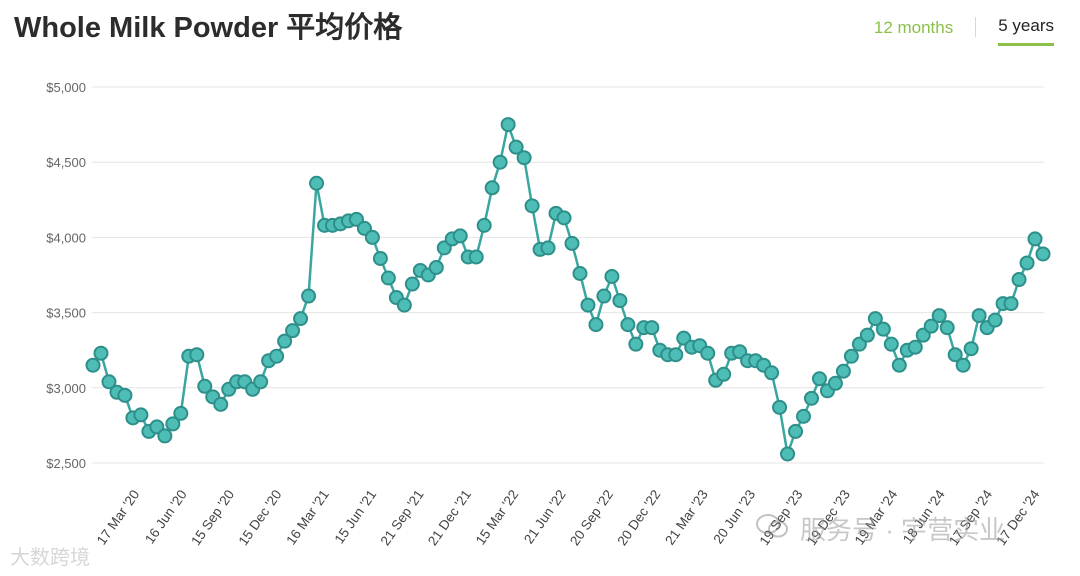  I want to click on x-tick-label: 15 Dec '20, so click(259, 517).